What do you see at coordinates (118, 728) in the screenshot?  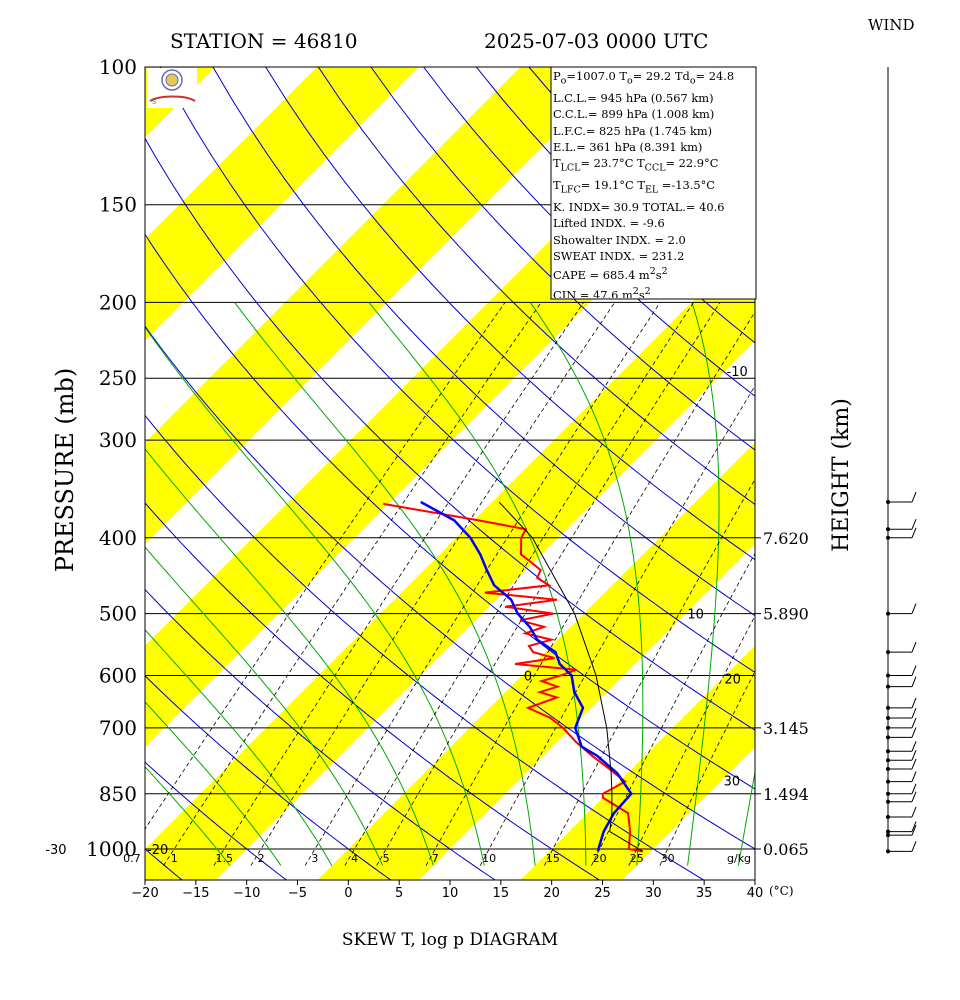 I see `y-tick-label: 700` at bounding box center [118, 728].